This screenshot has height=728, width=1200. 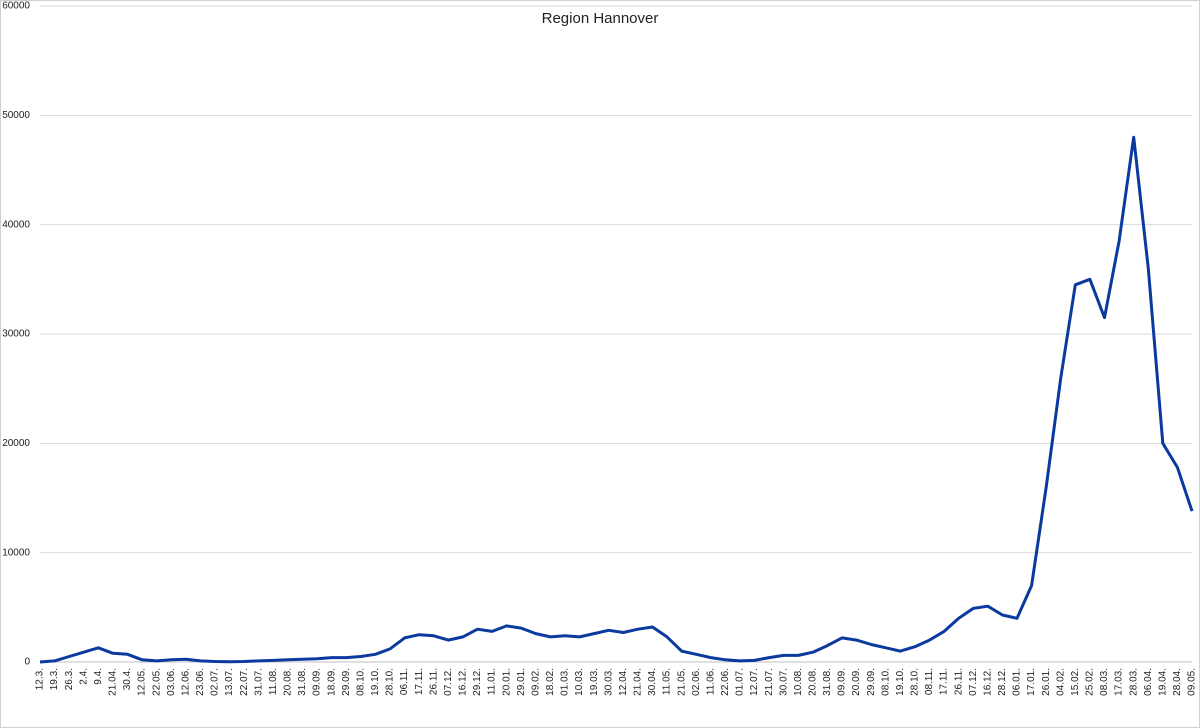 What do you see at coordinates (83, 676) in the screenshot?
I see `x-tick-label: 2.4.` at bounding box center [83, 676].